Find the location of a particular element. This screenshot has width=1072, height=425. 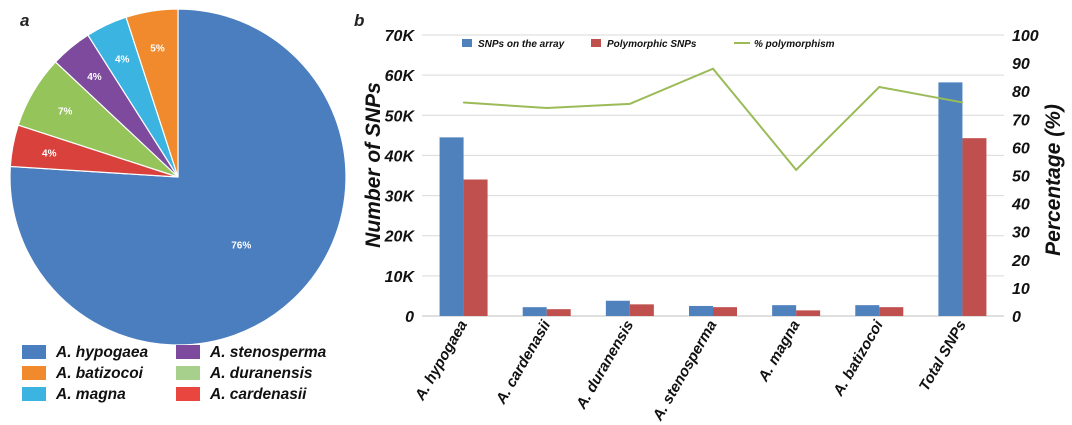

y2-tick-label: 70 is located at coordinates (1021, 120).